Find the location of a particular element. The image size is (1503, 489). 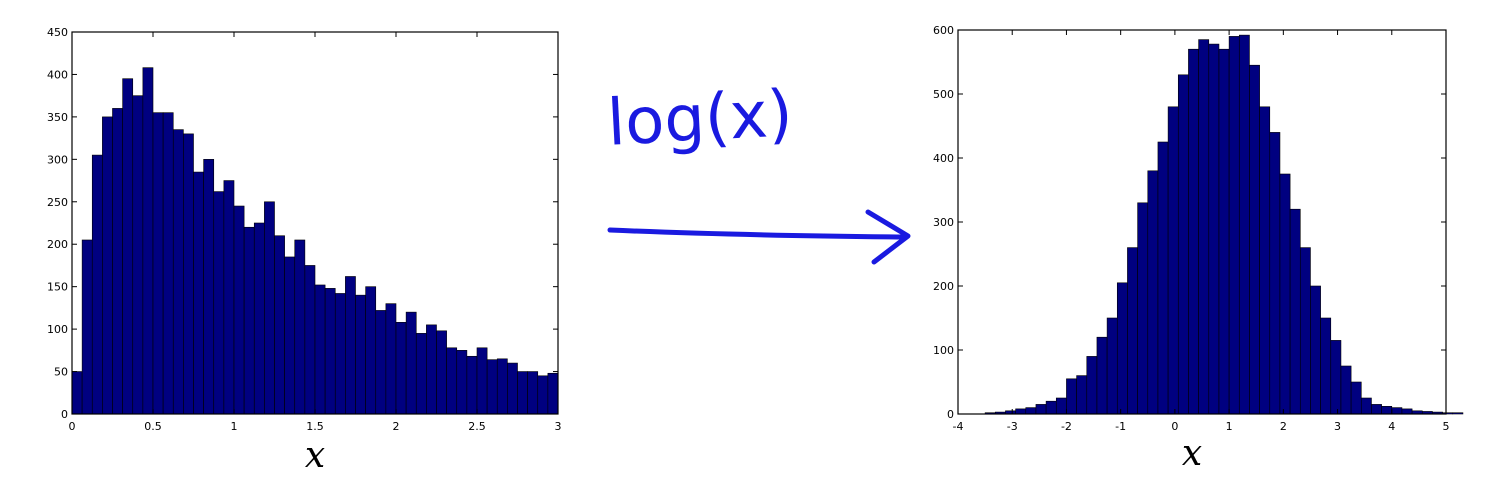

right-arrow-icon is located at coordinates (759, 237).